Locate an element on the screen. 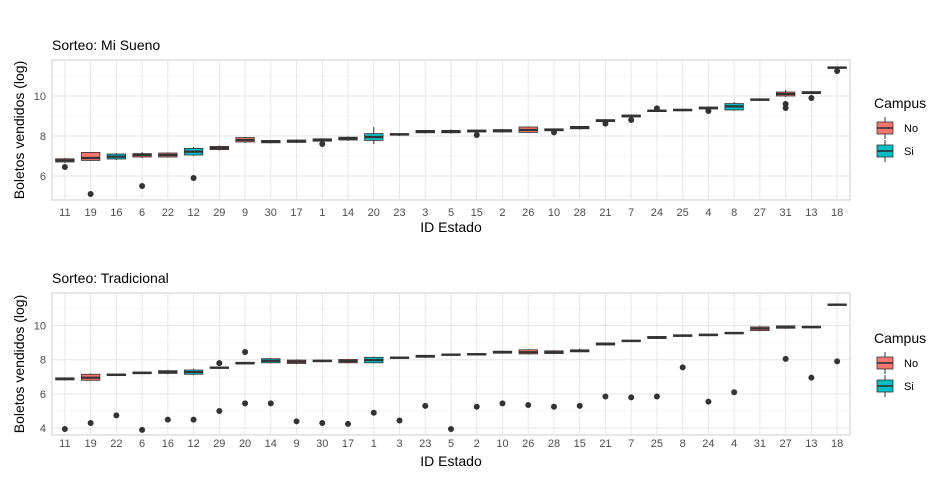 Image resolution: width=951 pixels, height=488 pixels. y-axis-label: Boletos vendidos (log) is located at coordinates (19, 364).